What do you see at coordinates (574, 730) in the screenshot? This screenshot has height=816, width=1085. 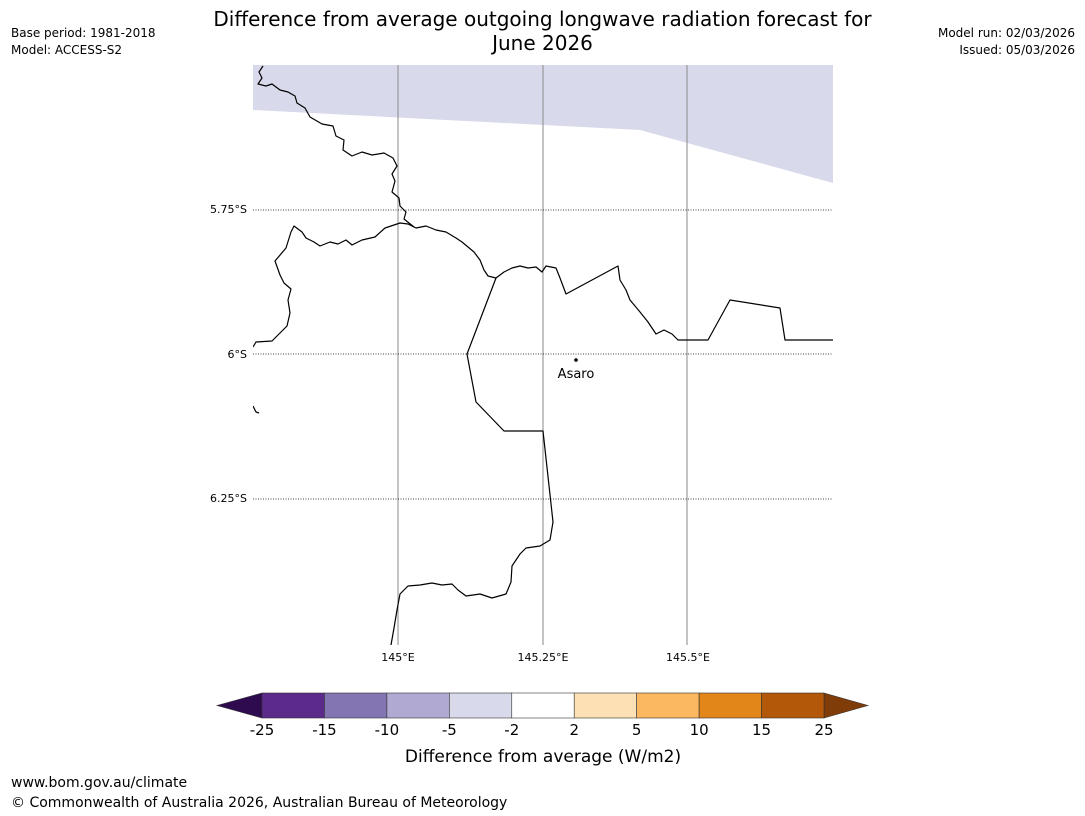 I see `colorbar-tick-label: 2` at bounding box center [574, 730].